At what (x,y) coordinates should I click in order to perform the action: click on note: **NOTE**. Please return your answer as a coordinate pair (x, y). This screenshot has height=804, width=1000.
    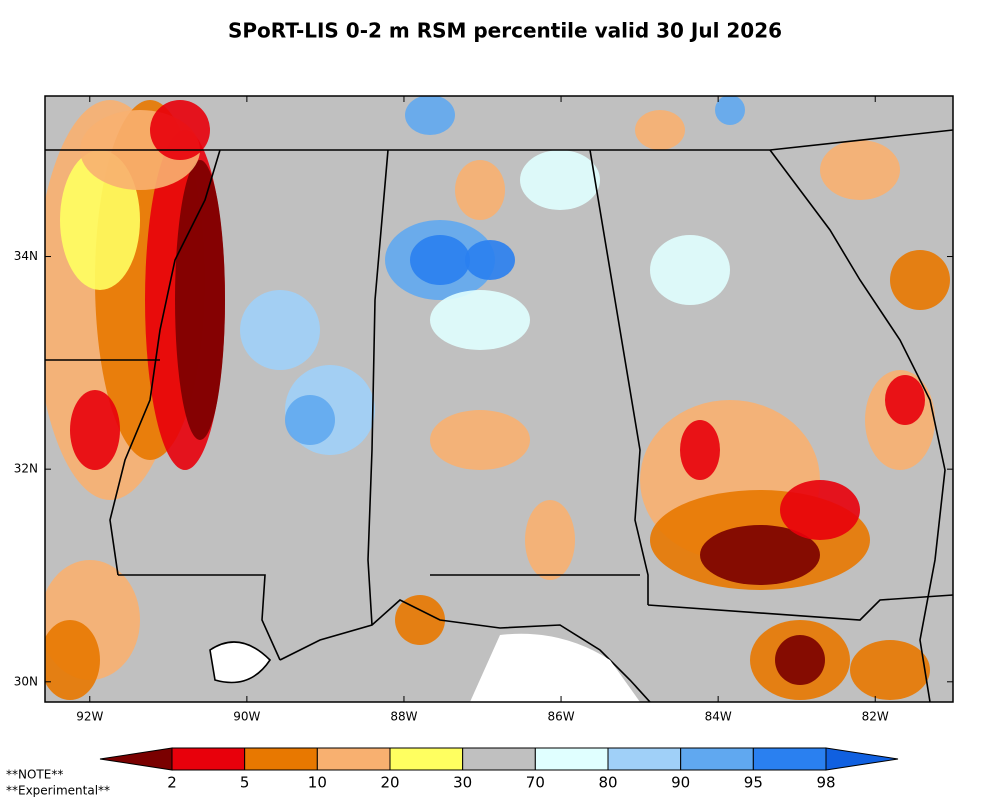
    Looking at the image, I should click on (34, 775).